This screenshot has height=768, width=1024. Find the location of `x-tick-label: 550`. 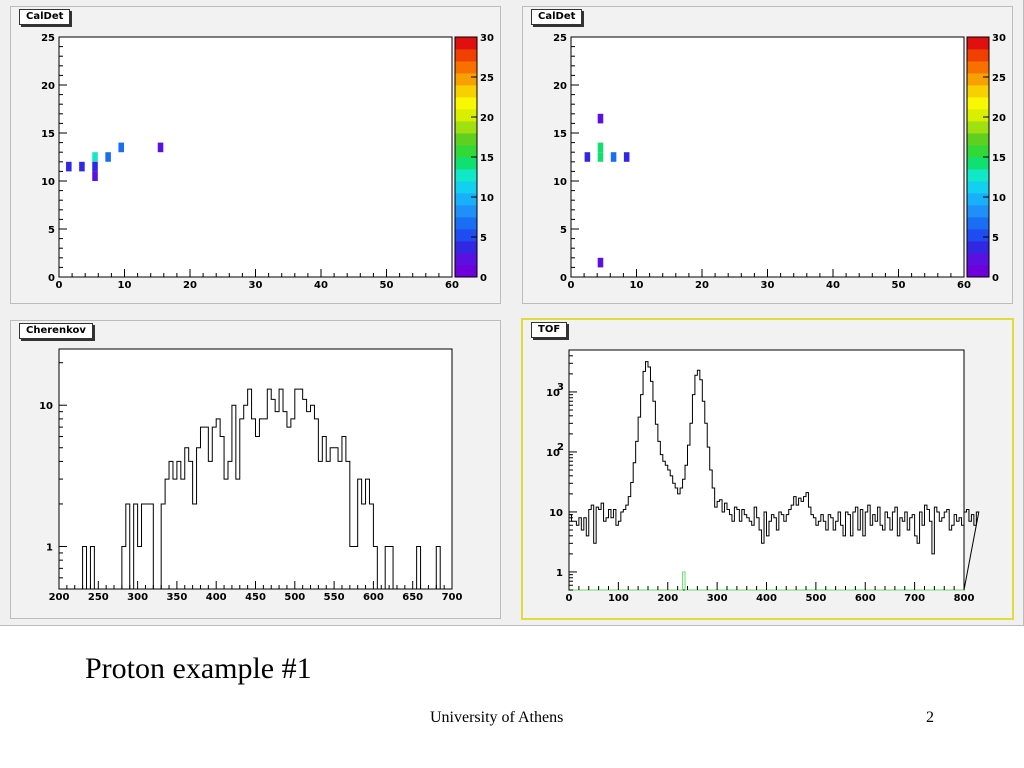

x-tick-label: 550 is located at coordinates (334, 597).